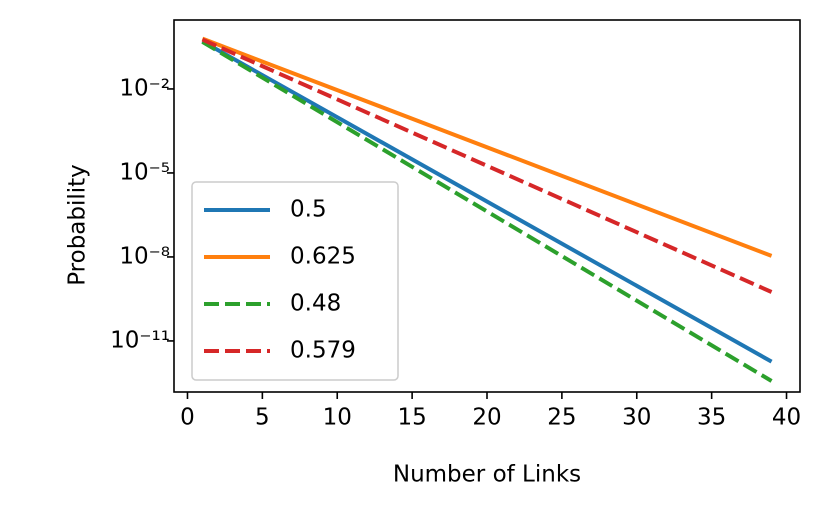 The image size is (822, 516). Describe the element at coordinates (323, 257) in the screenshot. I see `legend-label: 0.625` at that location.